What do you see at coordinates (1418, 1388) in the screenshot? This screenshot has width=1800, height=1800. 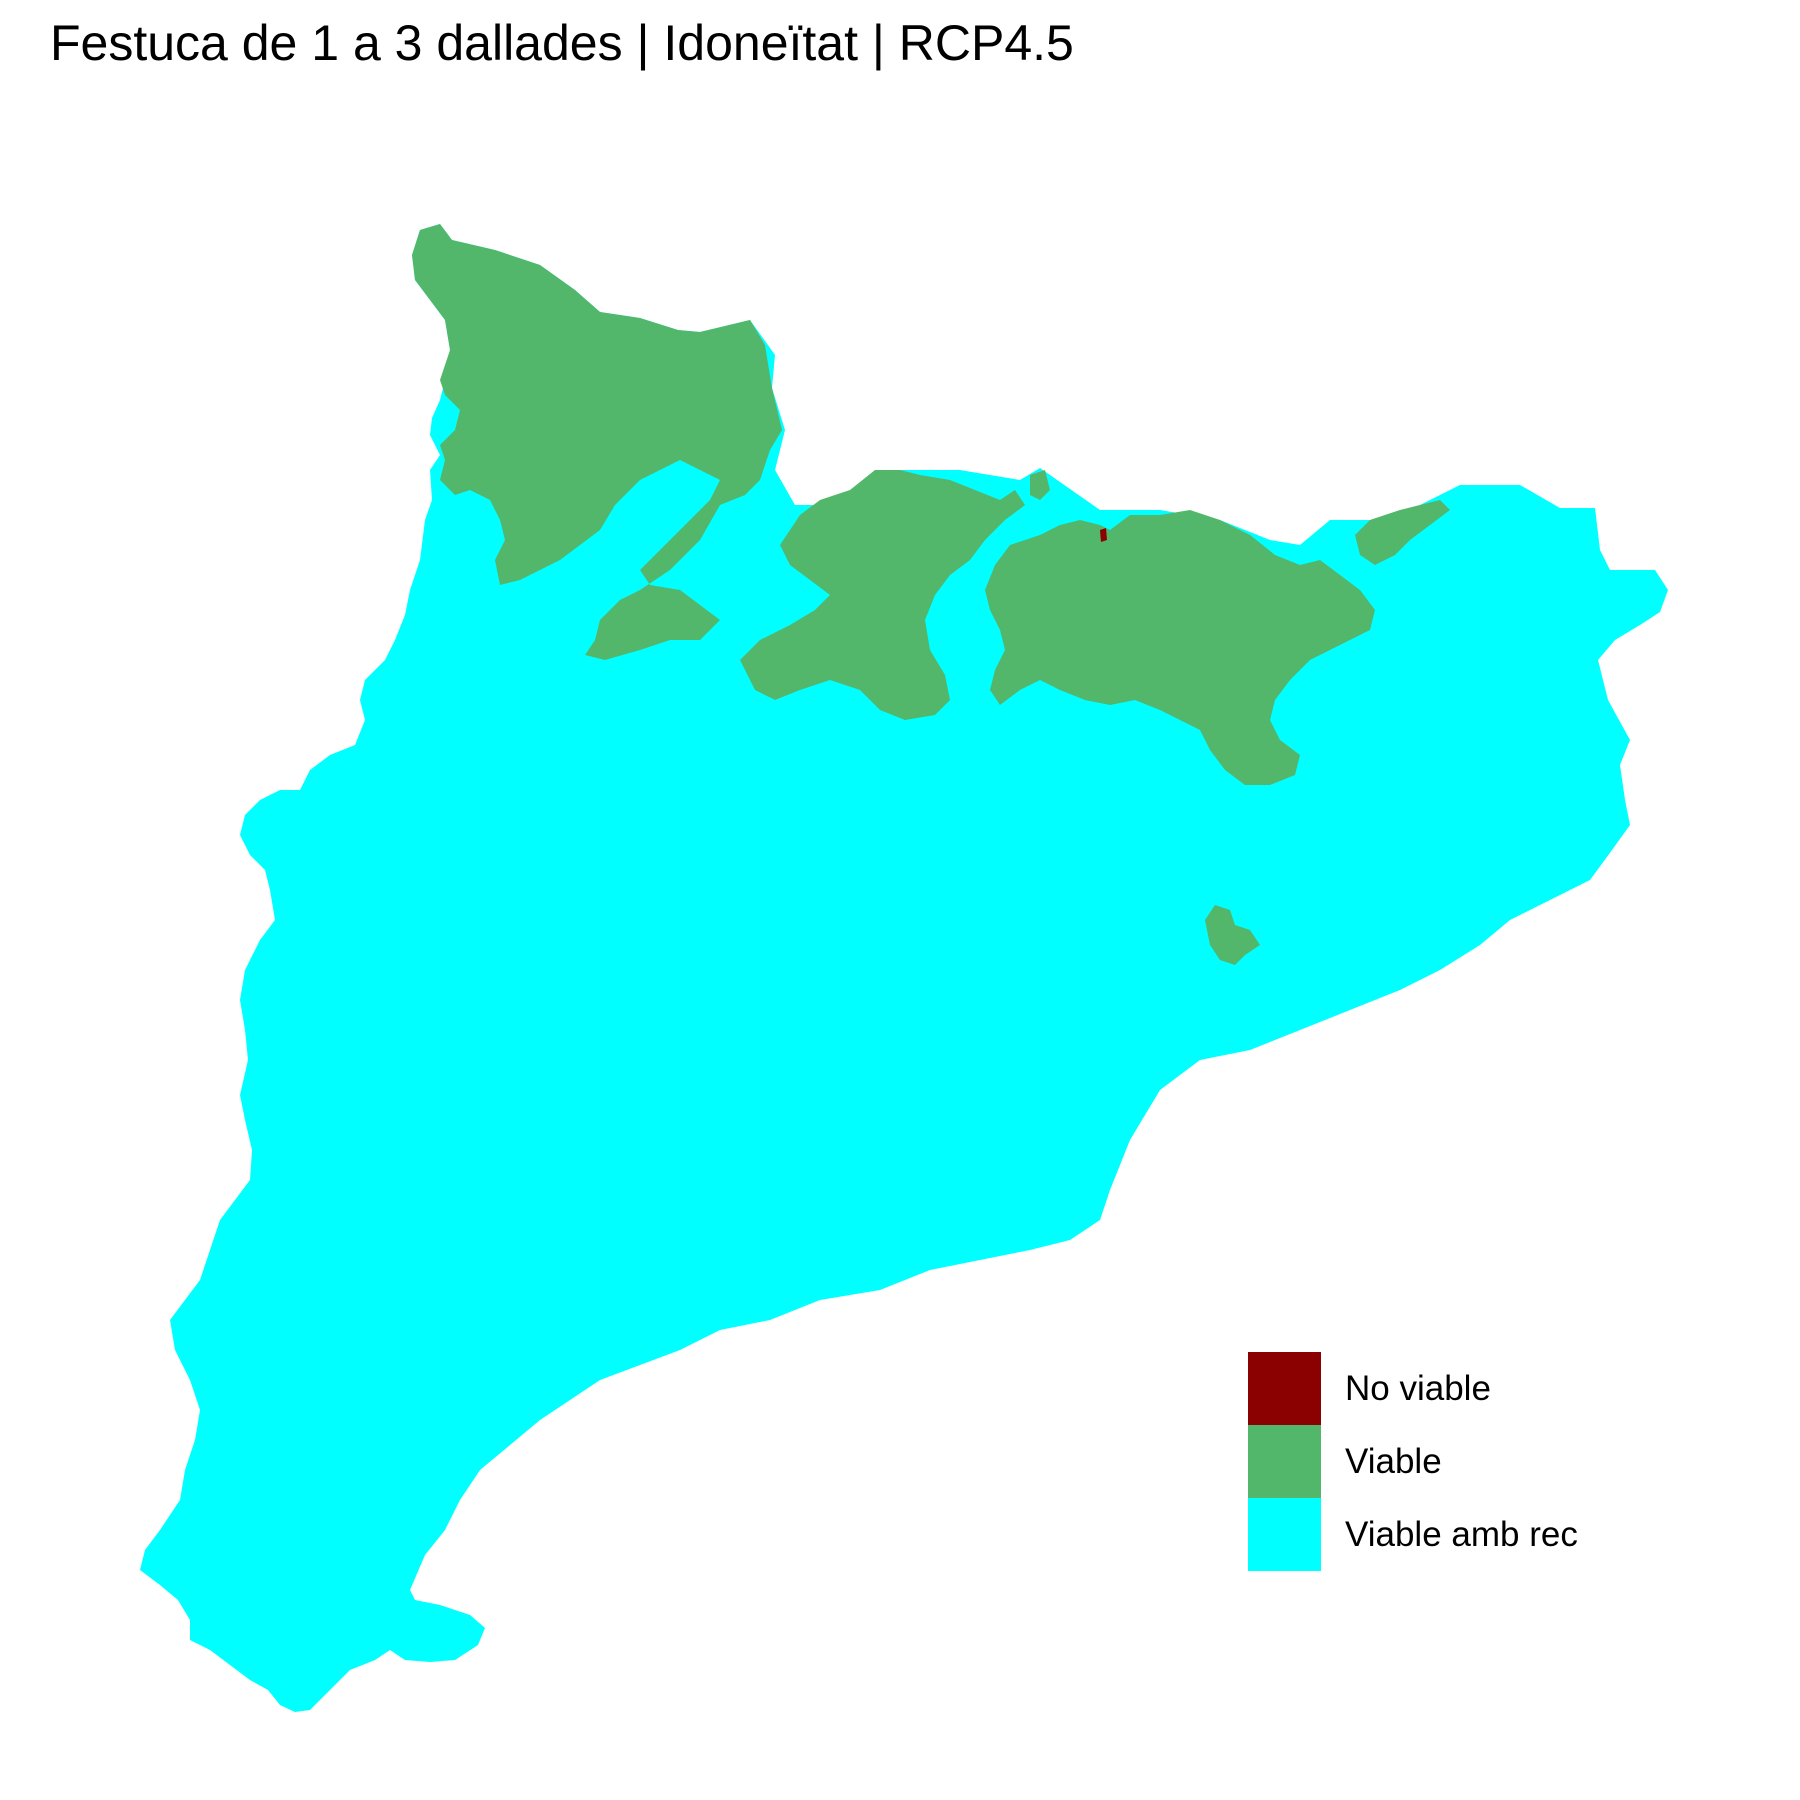 I see `legend-label-no-viable: No viable` at bounding box center [1418, 1388].